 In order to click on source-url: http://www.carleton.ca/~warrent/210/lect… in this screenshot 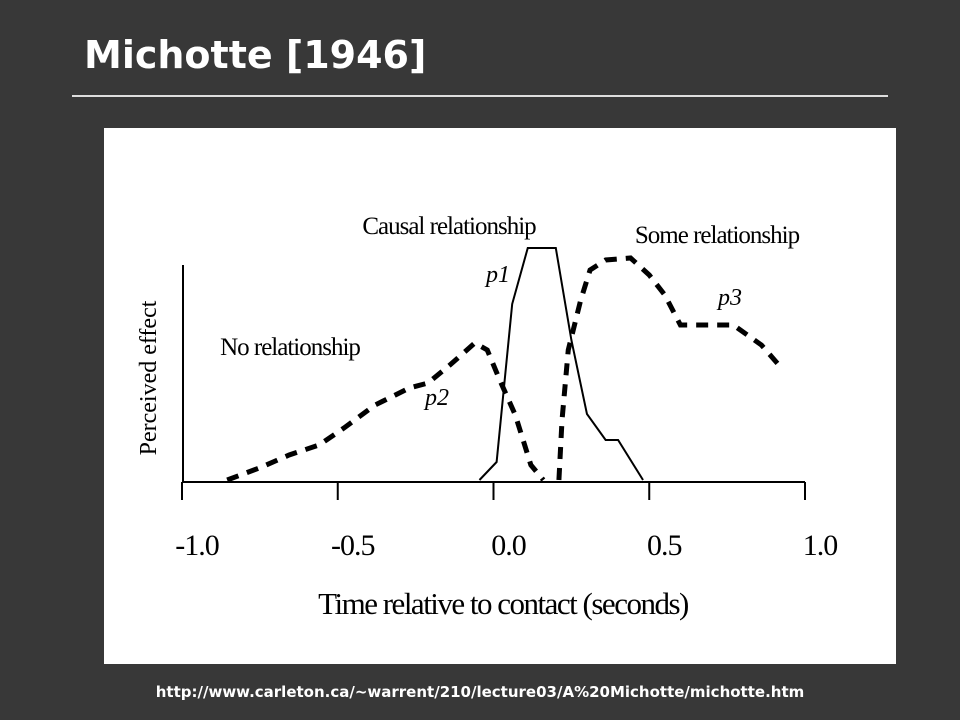, I will do `click(480, 692)`.